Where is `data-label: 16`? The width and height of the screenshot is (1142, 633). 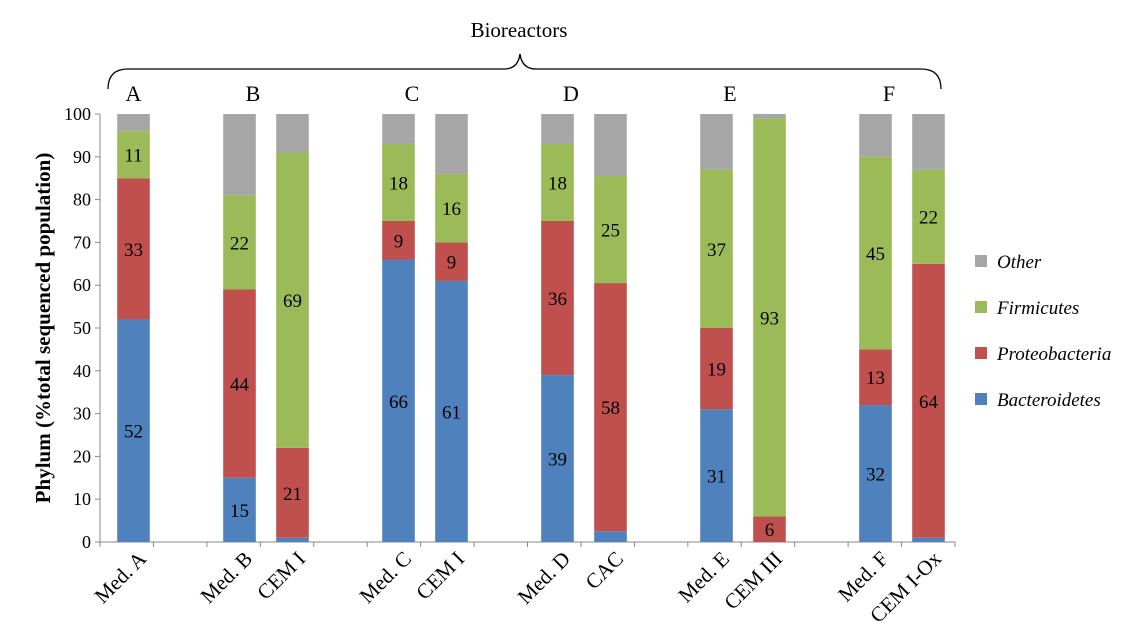
data-label: 16 is located at coordinates (451, 209).